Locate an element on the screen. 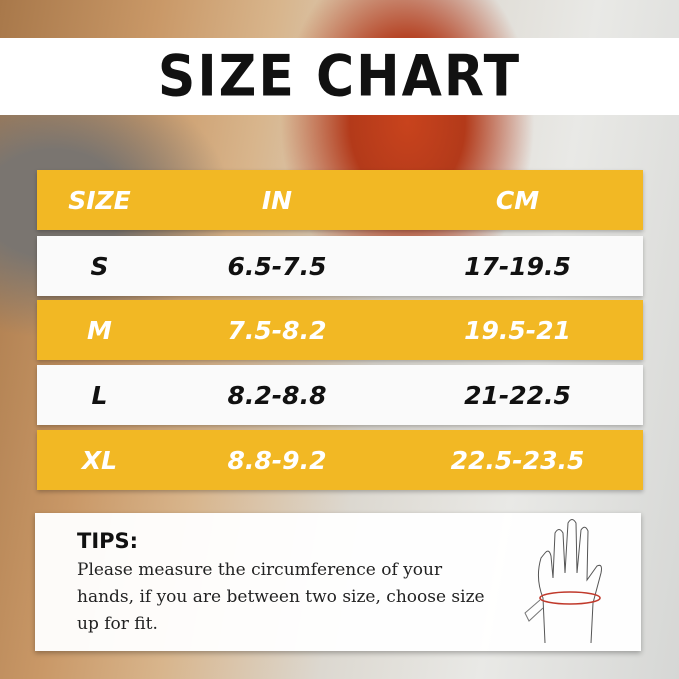 This screenshot has width=679, height=679. cell-cm: 19.5-21 is located at coordinates (517, 330).